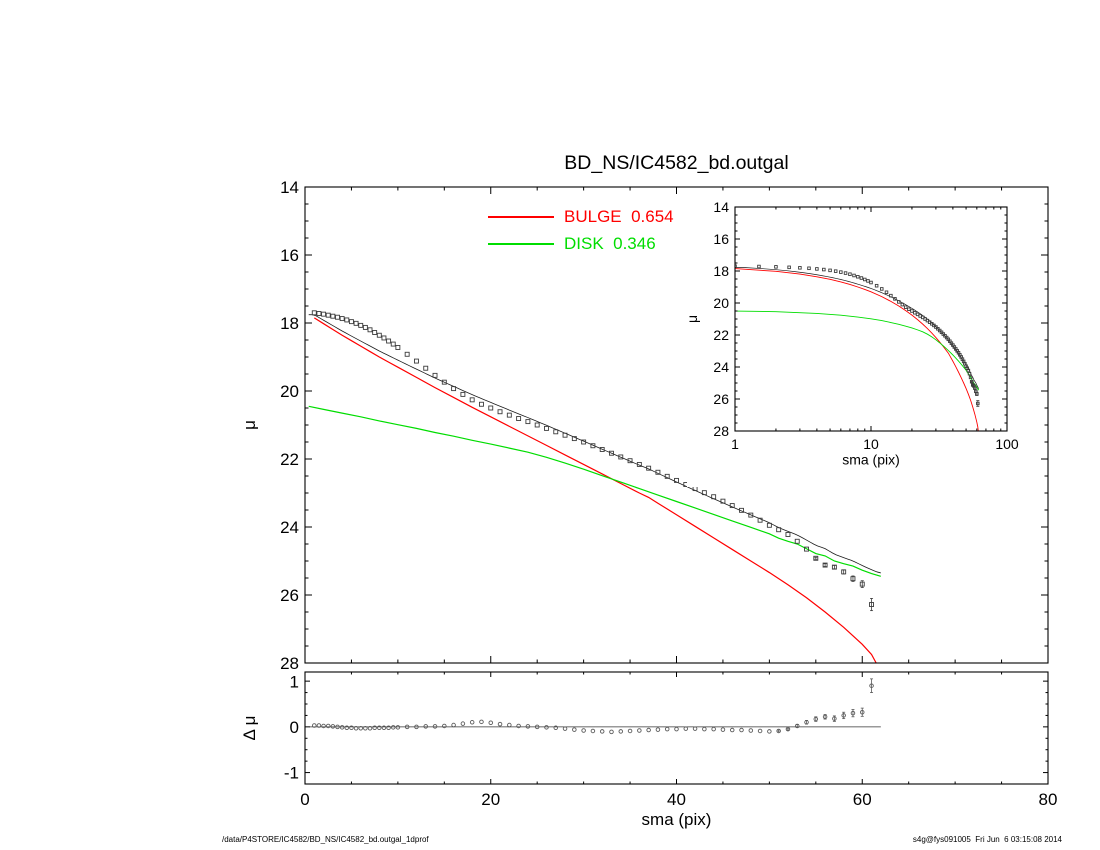  What do you see at coordinates (249, 425) in the screenshot?
I see `main-y-axis-label: μ` at bounding box center [249, 425].